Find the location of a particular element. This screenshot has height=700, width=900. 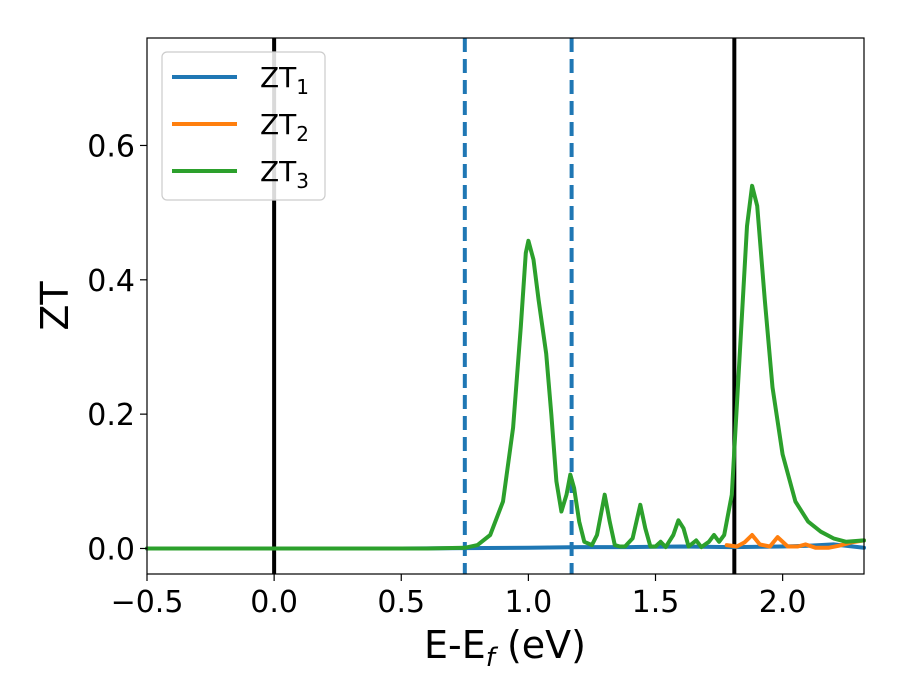

y-tick-label: 0.0 is located at coordinates (111, 549).